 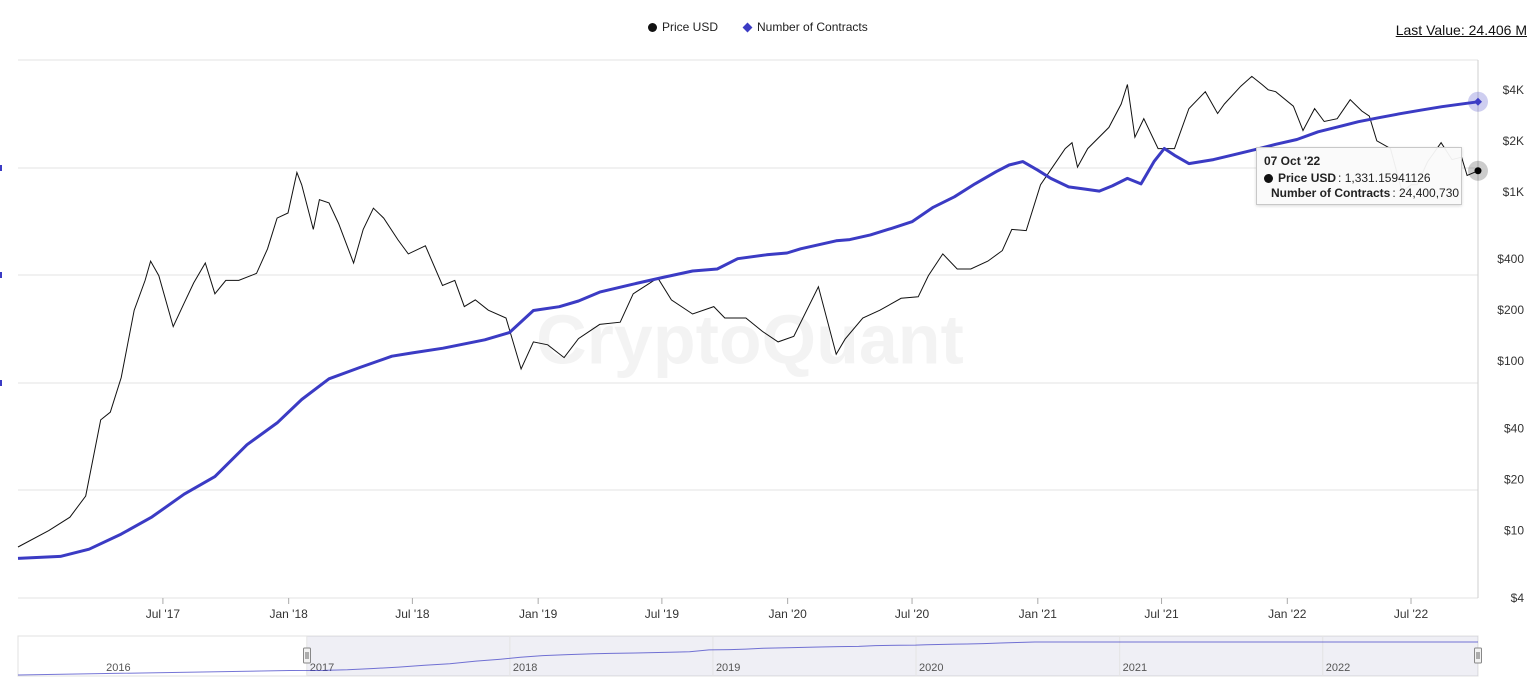 I want to click on tooltip-row-price: Price USD : 1,331.15941126, so click(x=1359, y=178).